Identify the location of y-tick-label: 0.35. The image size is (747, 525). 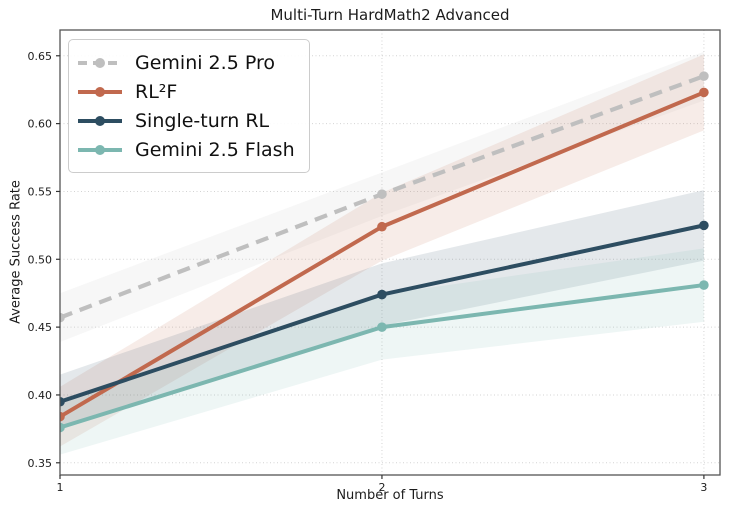
(40, 463).